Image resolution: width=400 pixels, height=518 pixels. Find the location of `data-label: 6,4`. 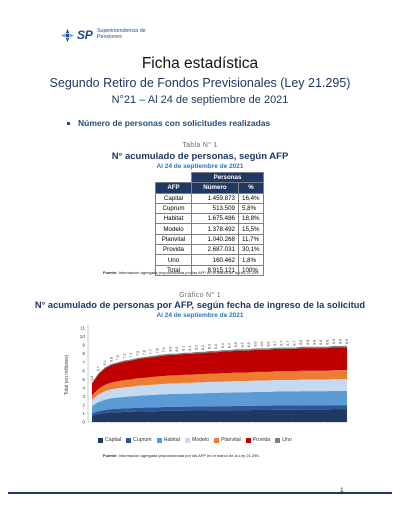

data-label: 6,4 is located at coordinates (105, 362).